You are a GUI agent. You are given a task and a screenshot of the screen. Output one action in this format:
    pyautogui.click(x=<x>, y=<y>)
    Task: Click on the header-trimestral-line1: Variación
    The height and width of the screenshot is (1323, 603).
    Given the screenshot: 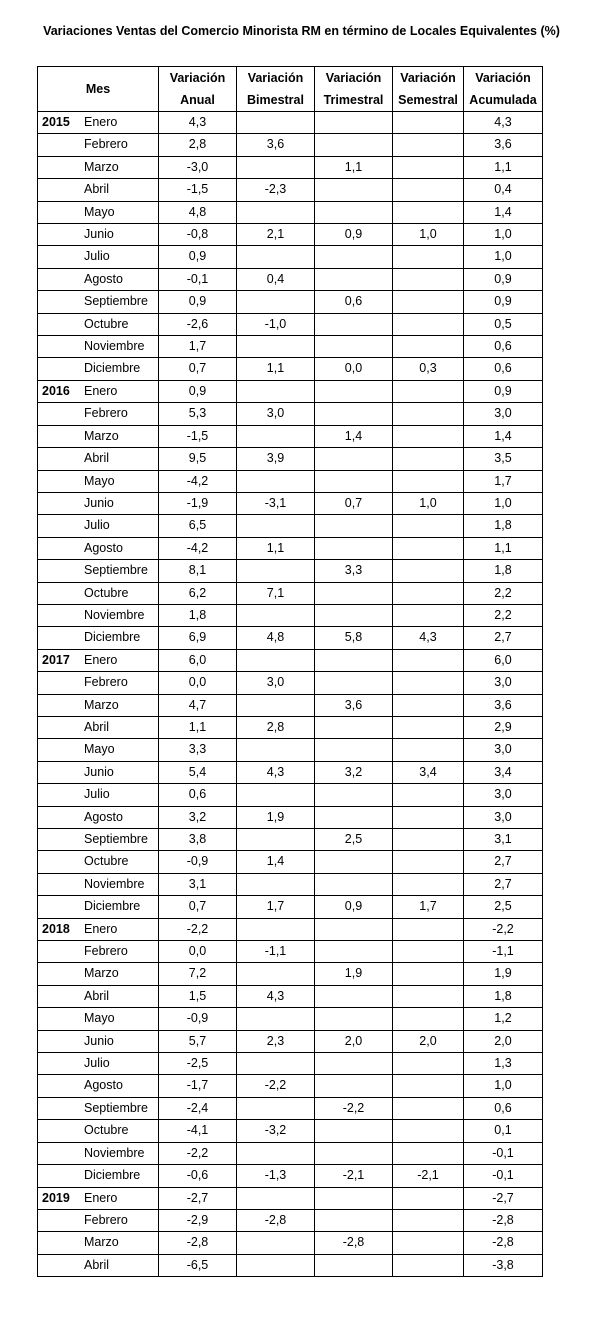 What is the action you would take?
    pyautogui.click(x=353, y=78)
    